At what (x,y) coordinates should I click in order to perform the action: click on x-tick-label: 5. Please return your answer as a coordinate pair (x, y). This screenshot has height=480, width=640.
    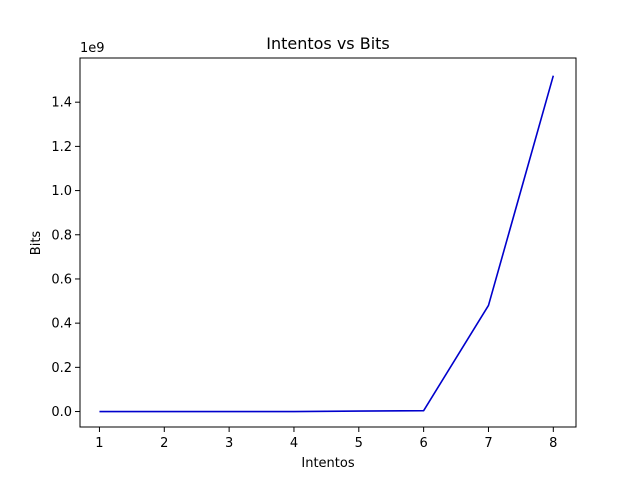
    Looking at the image, I should click on (359, 443).